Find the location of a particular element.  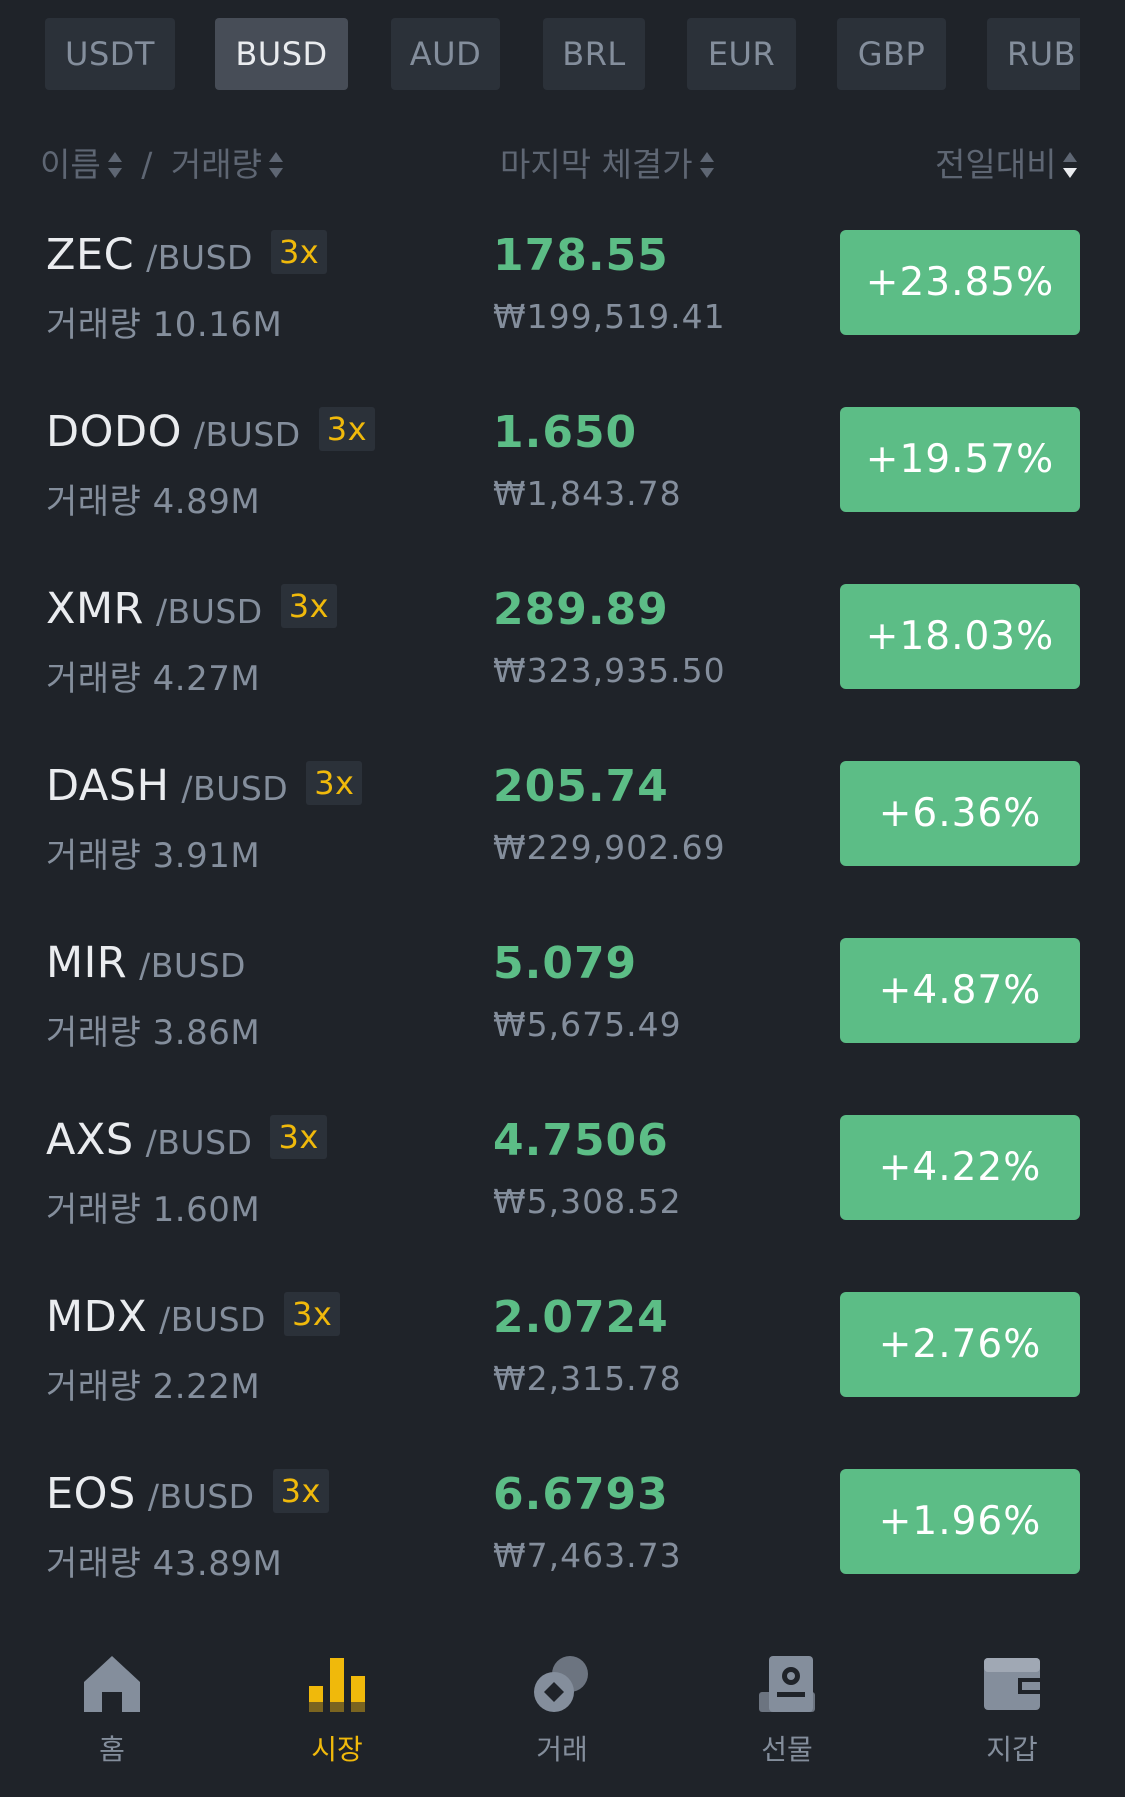

last-price: 178.55 is located at coordinates (581, 255).